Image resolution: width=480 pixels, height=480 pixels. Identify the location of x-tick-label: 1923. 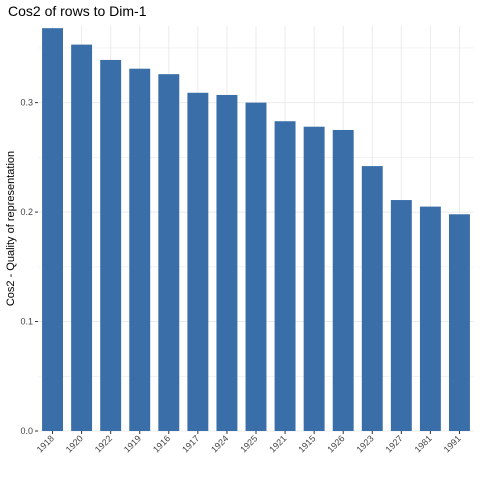
(364, 443).